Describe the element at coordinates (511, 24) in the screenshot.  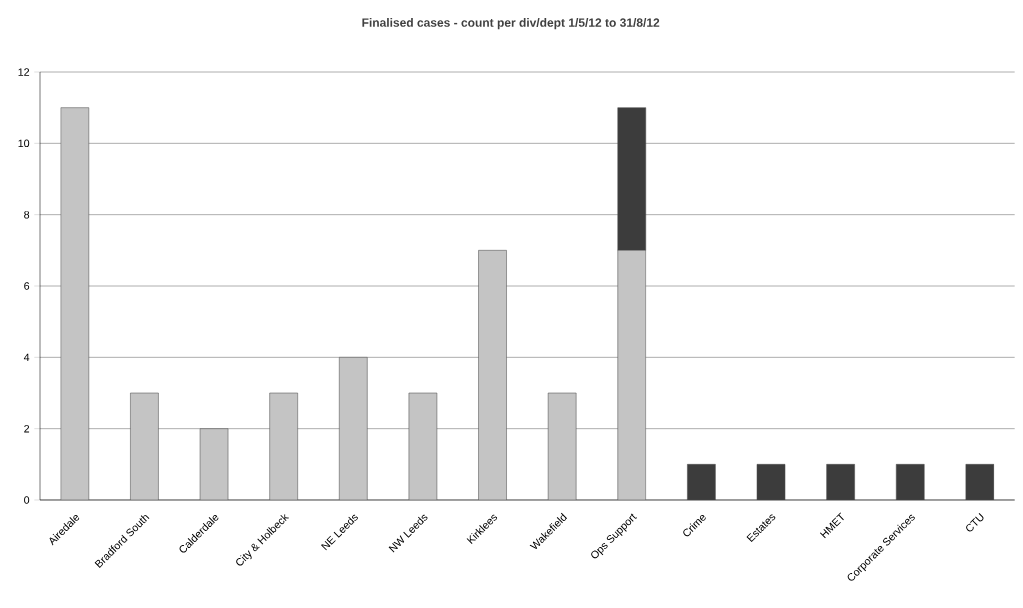
I see `chart-title: Finalised cases - count per div/dept 1/5/12 to 31/8/12` at that location.